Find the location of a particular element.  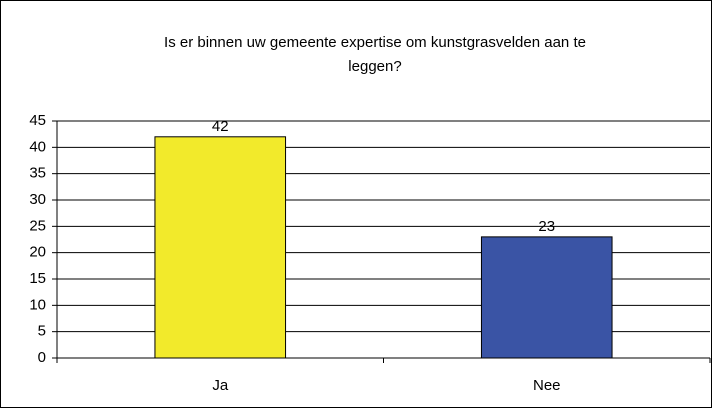

y-tick-label: 35 is located at coordinates (37, 173).